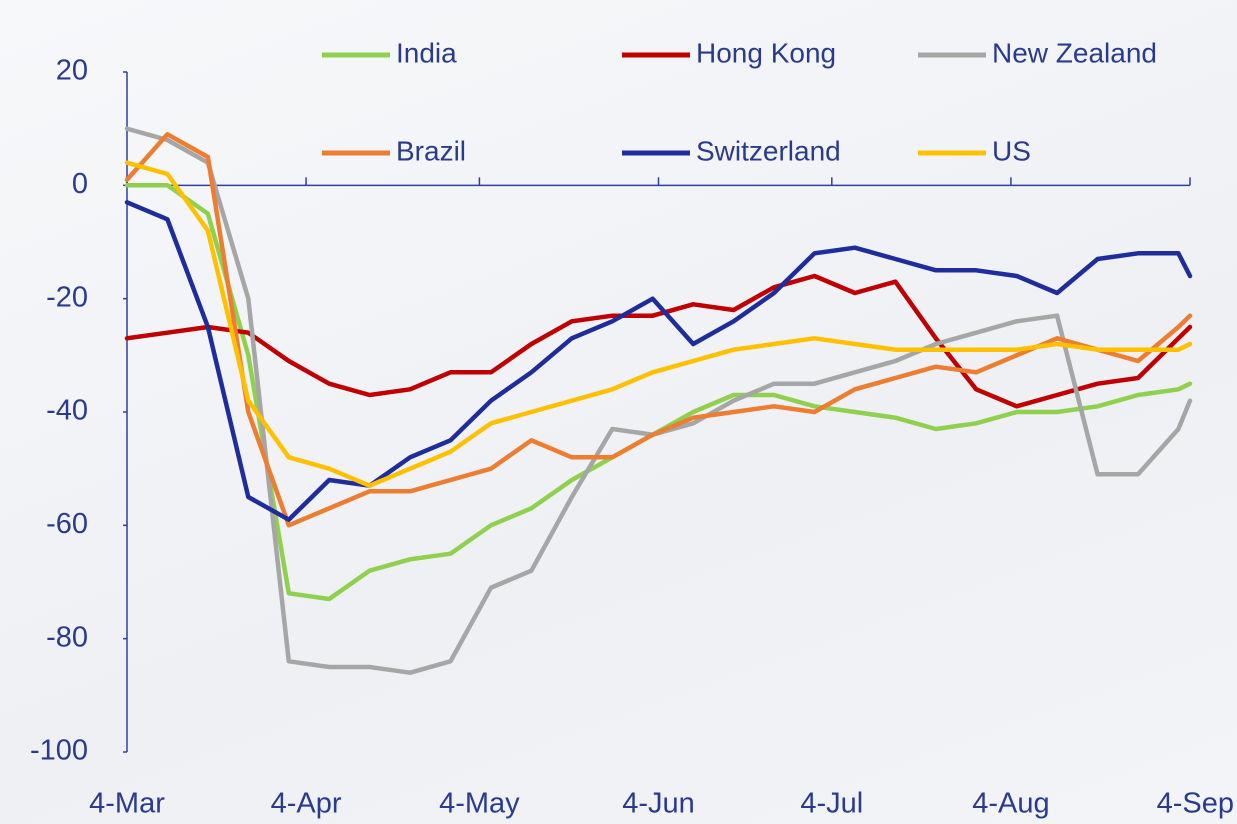  Describe the element at coordinates (1011, 150) in the screenshot. I see `legend-label: US` at that location.